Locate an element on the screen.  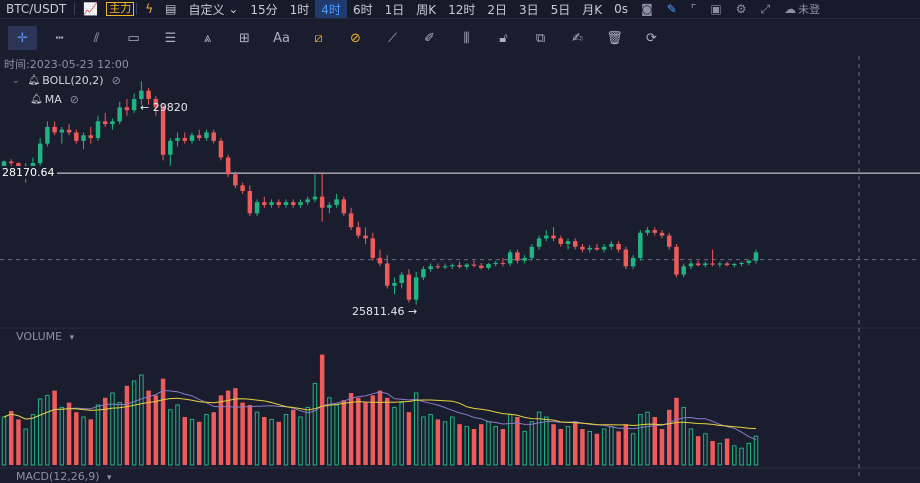
interval-2d: 2日 is located at coordinates (497, 9).